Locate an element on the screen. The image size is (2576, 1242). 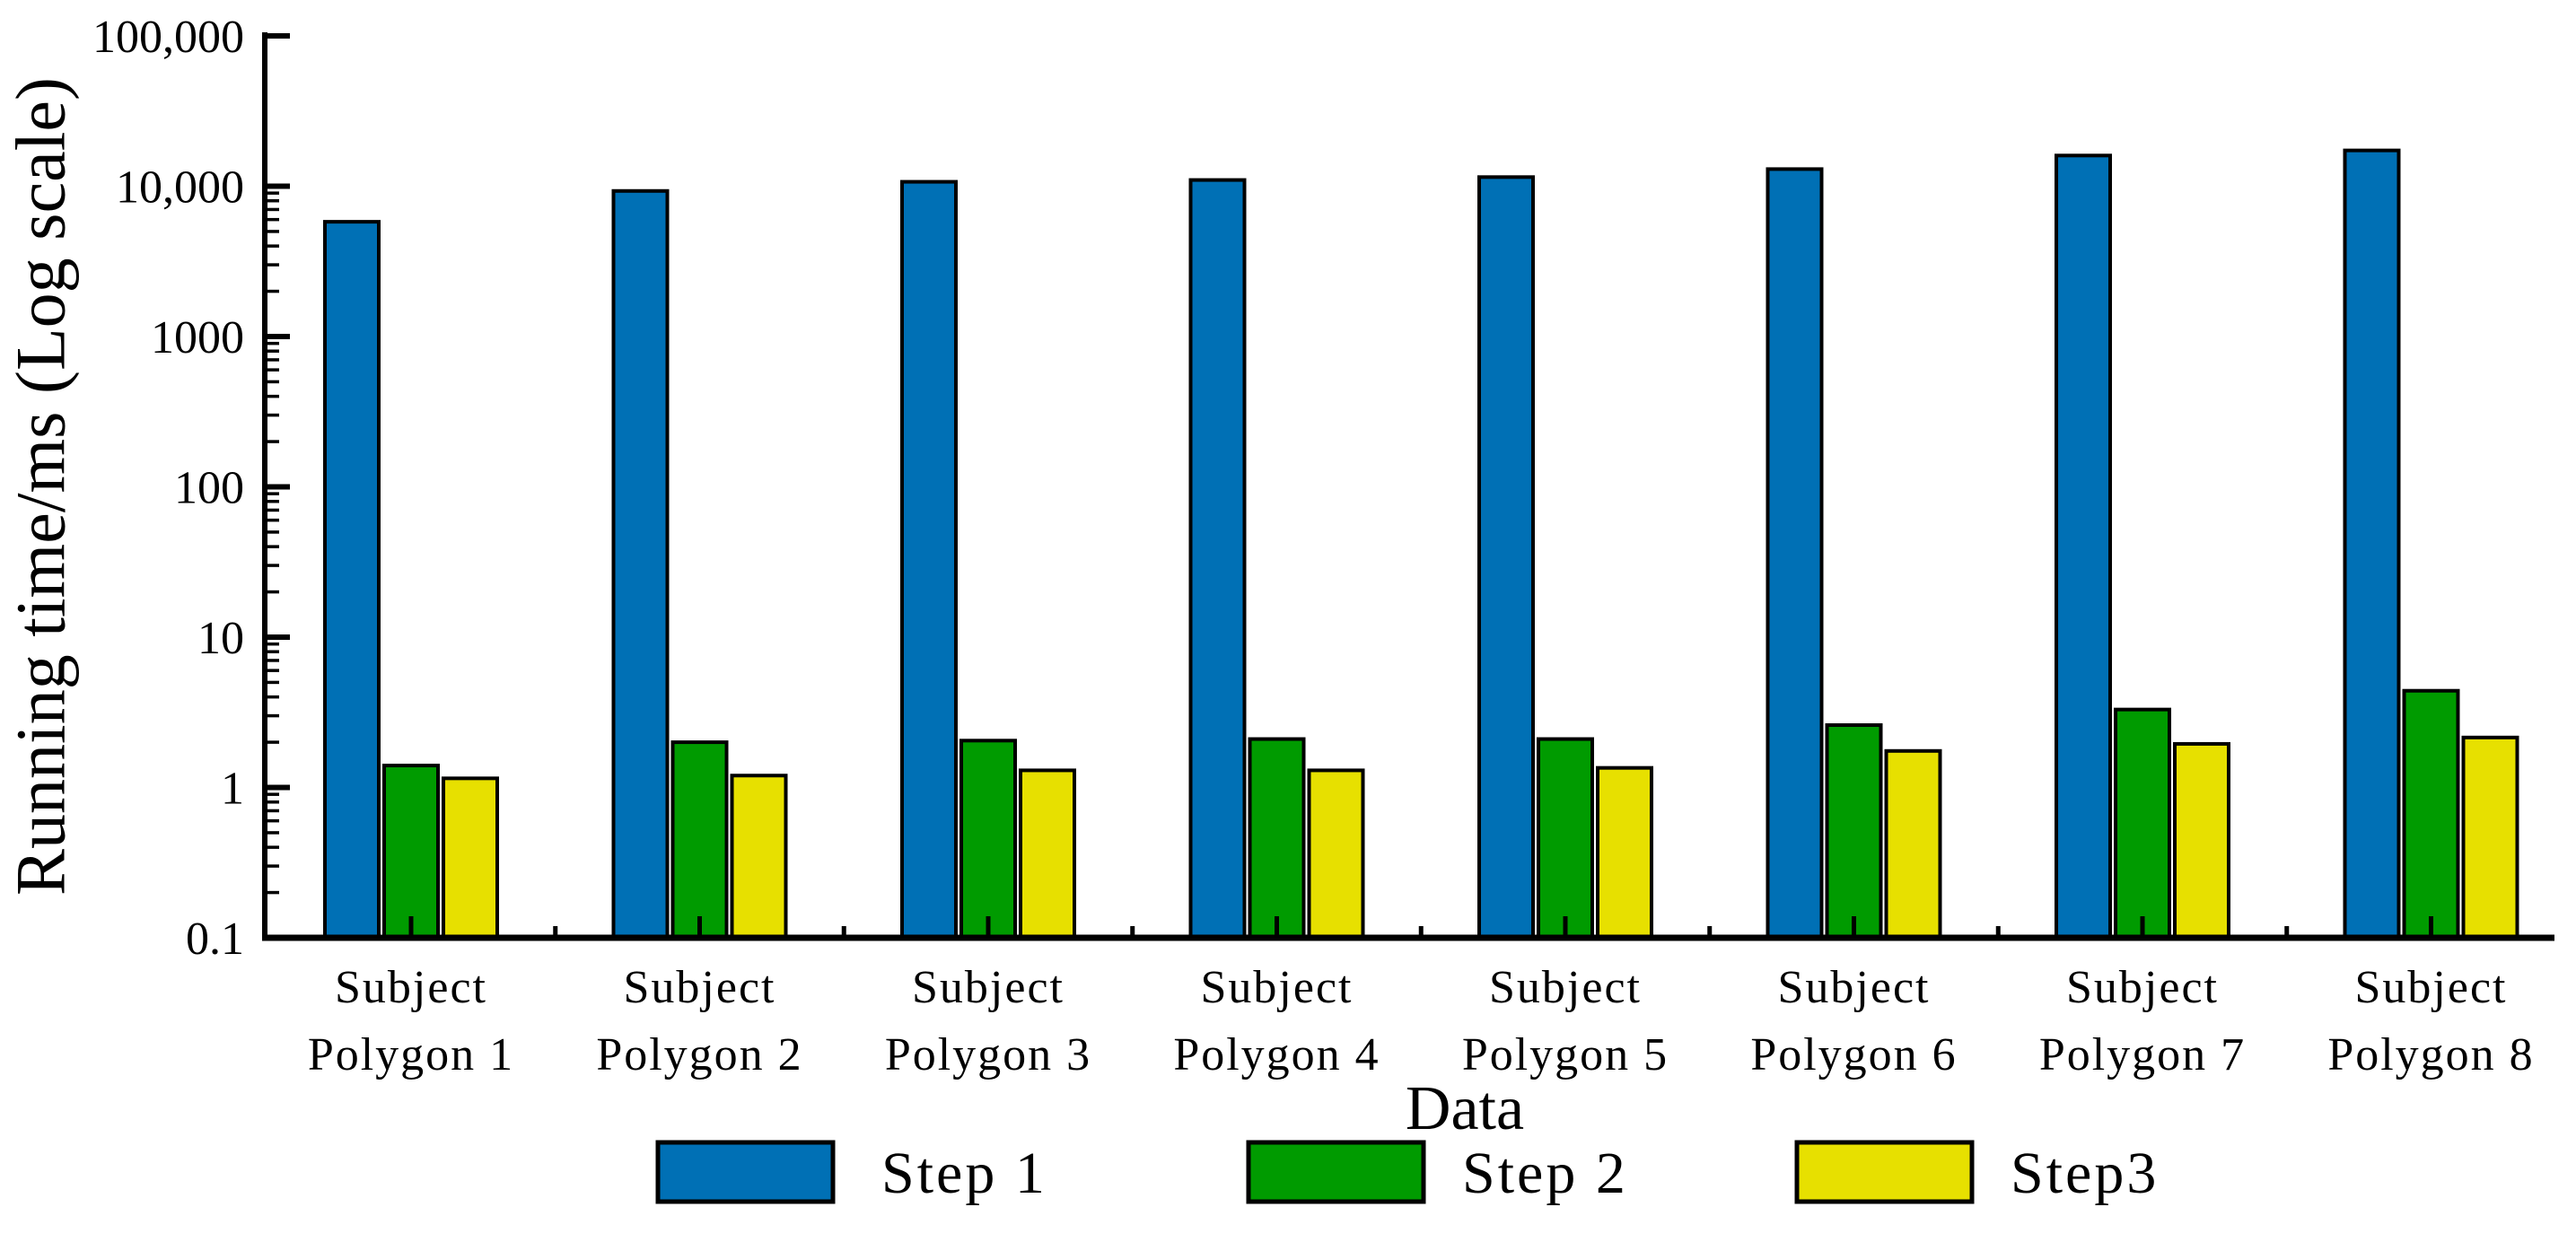
y-tick-label: 1 is located at coordinates (232, 789).